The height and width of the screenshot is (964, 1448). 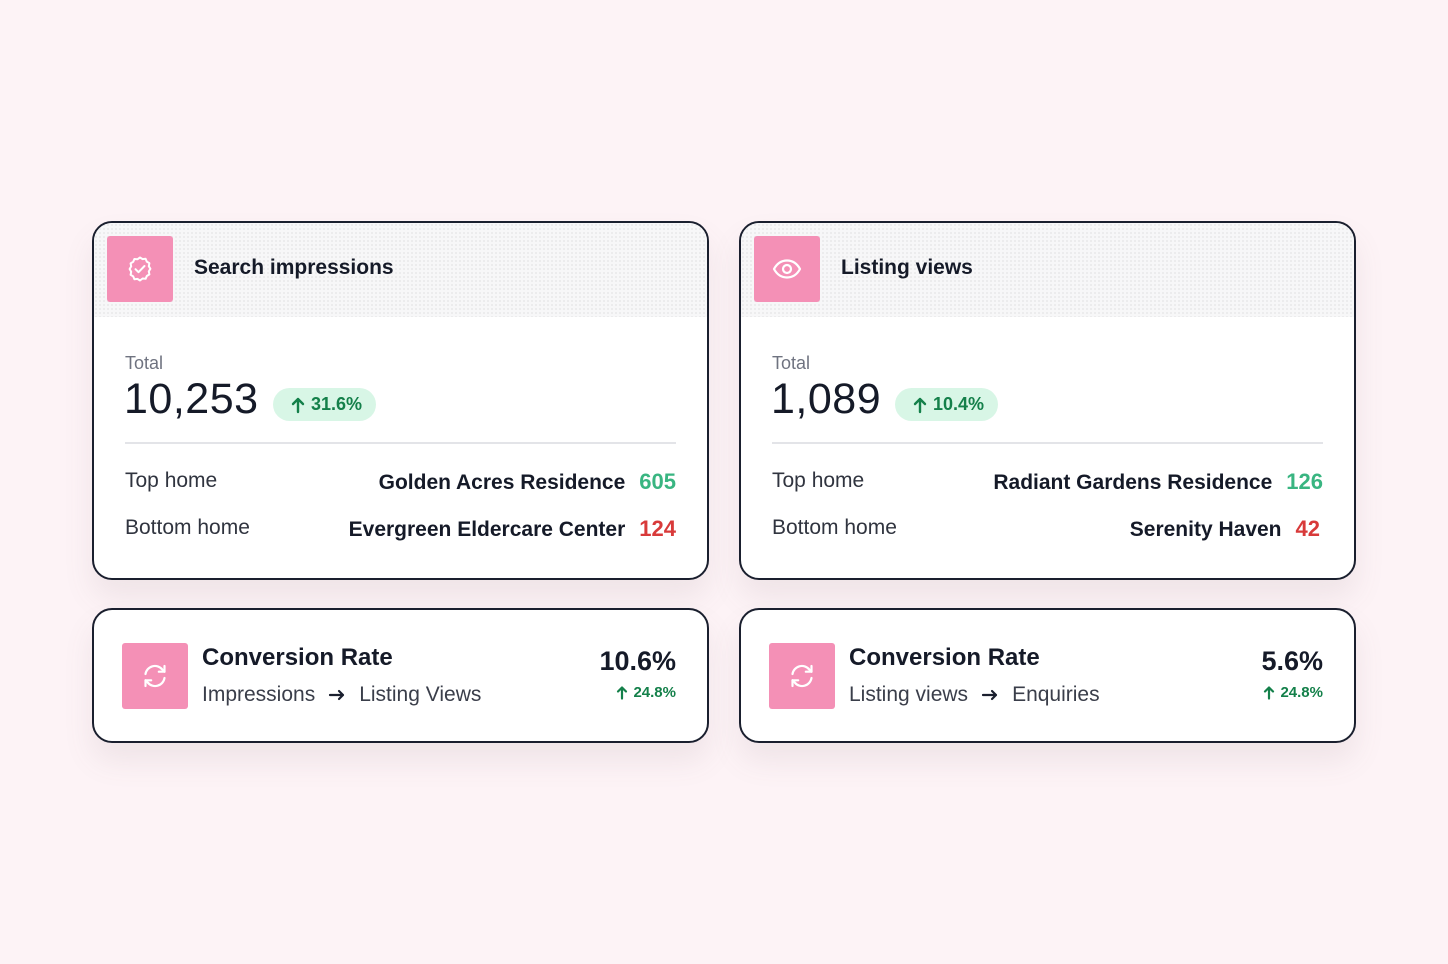 What do you see at coordinates (1205, 529) in the screenshot?
I see `bottom-home-name: Serenity Haven` at bounding box center [1205, 529].